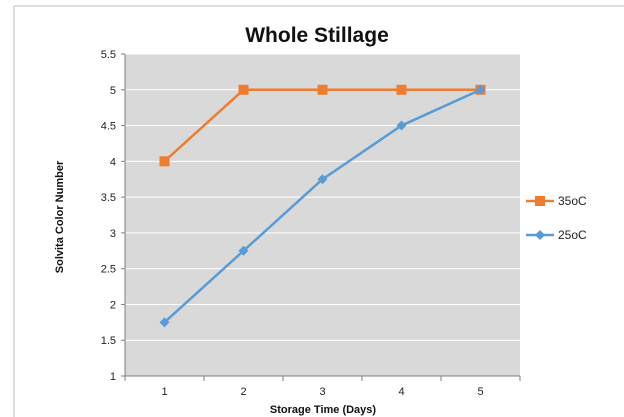 The height and width of the screenshot is (417, 624). What do you see at coordinates (401, 392) in the screenshot?
I see `x-tick-label: 4` at bounding box center [401, 392].